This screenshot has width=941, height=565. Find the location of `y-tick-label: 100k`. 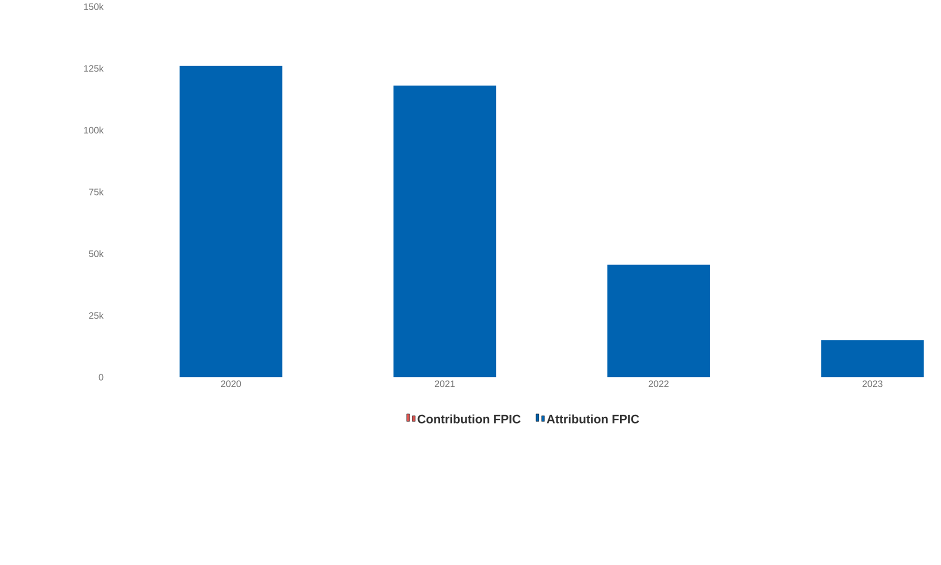

y-tick-label: 100k is located at coordinates (94, 130).